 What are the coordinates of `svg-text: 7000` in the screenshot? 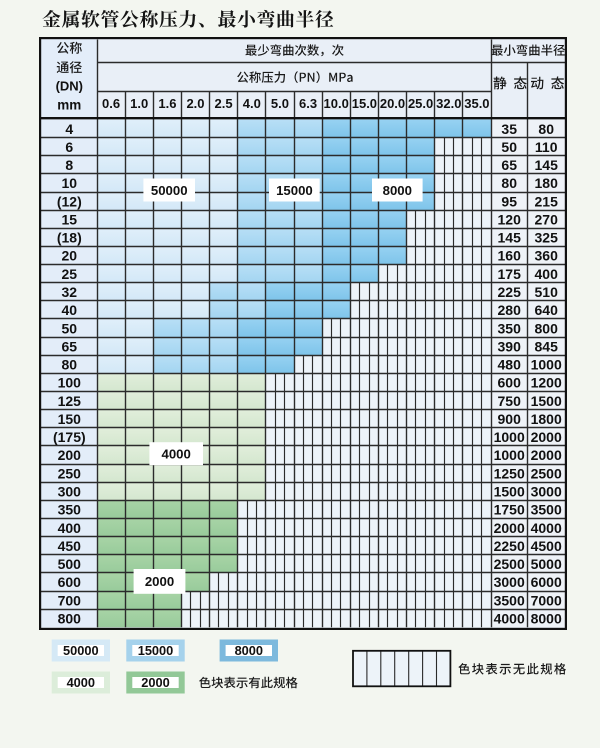 It's located at (546, 600).